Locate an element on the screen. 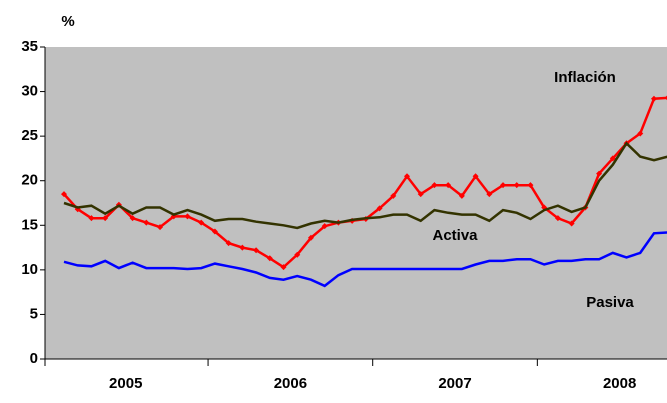 The width and height of the screenshot is (667, 403). y-tick-label: 0 is located at coordinates (34, 358).